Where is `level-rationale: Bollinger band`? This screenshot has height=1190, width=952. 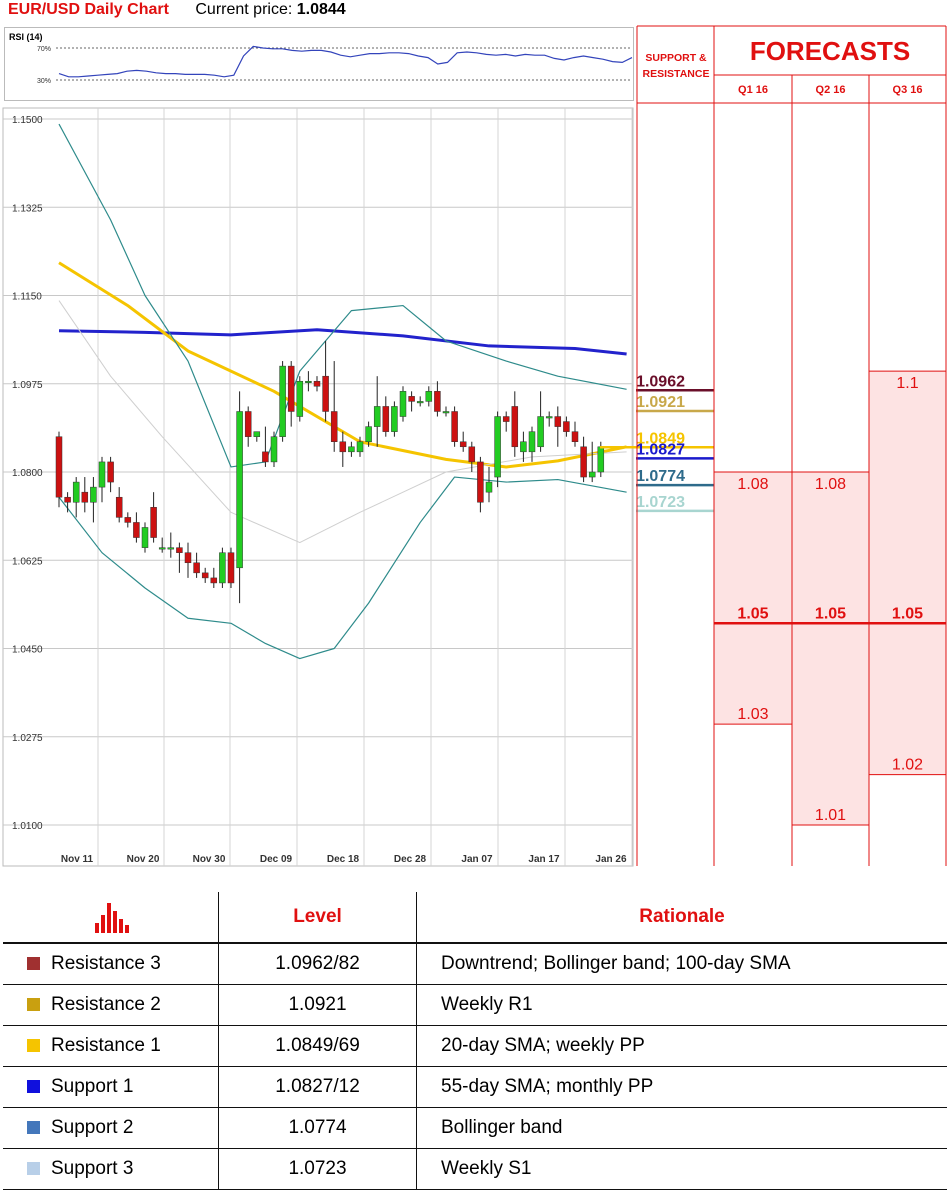 level-rationale: Bollinger band is located at coordinates (681, 1128).